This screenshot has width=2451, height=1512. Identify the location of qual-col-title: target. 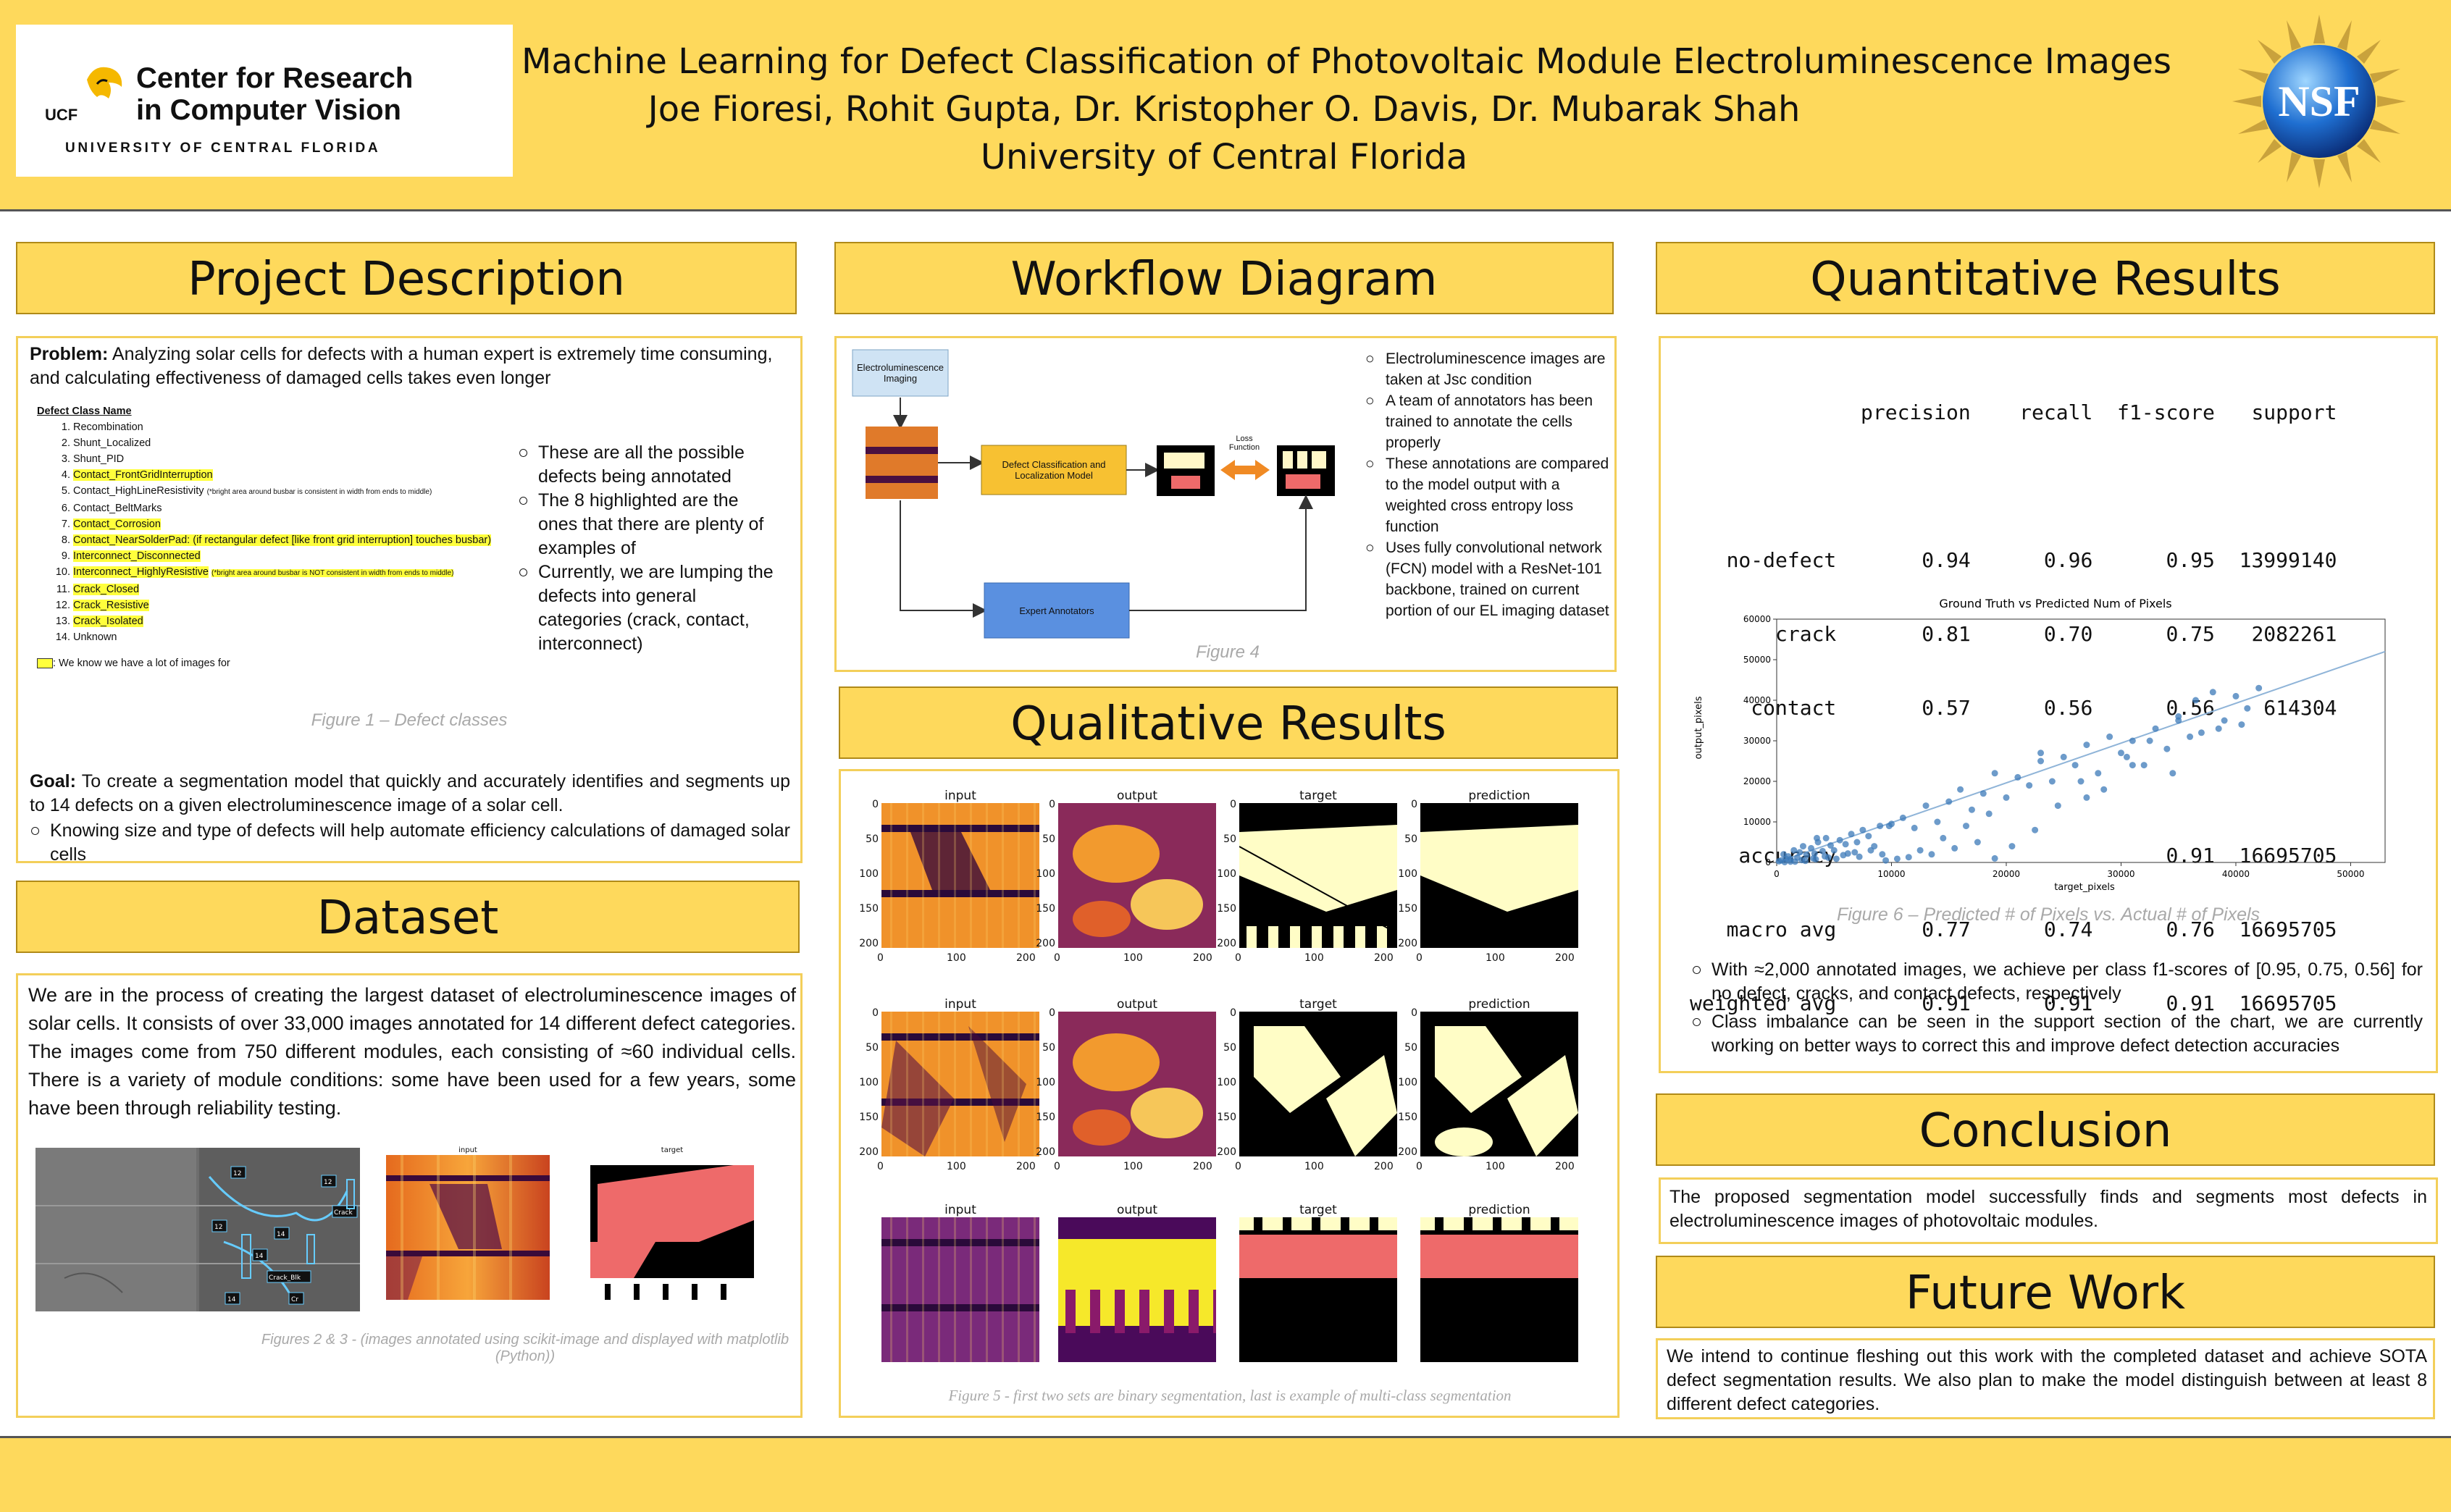
(1318, 796).